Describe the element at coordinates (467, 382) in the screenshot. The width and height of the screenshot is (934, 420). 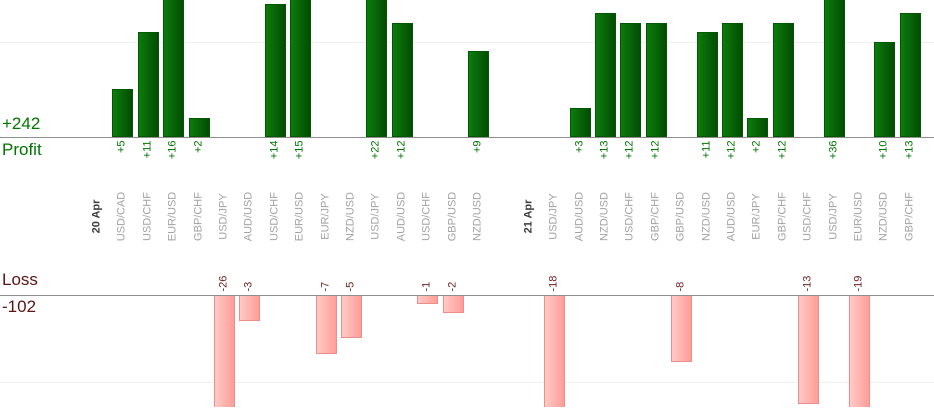
I see `loss-gridline` at that location.